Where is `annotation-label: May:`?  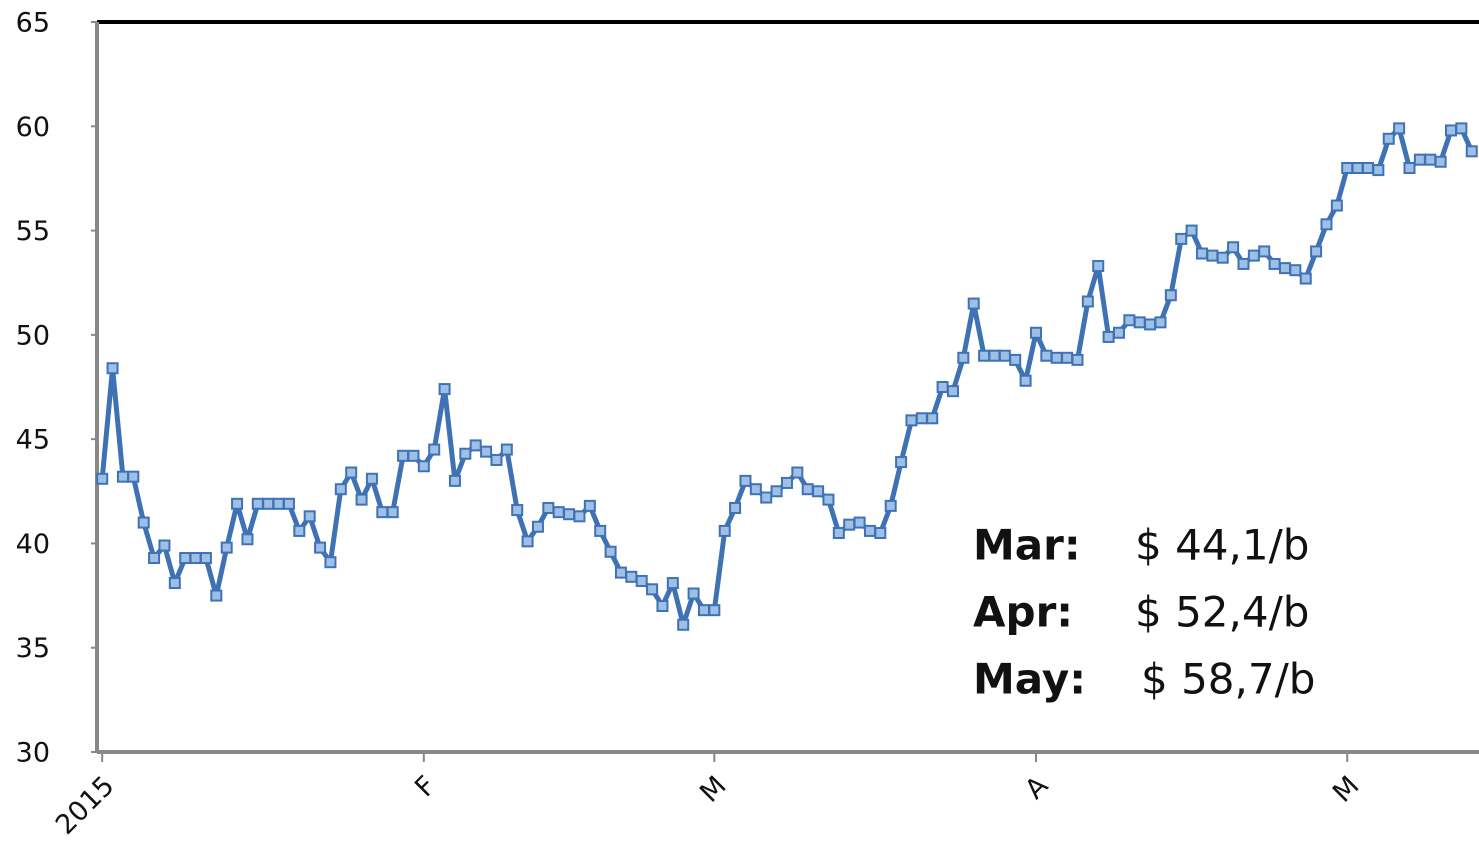
annotation-label: May: is located at coordinates (1029, 679).